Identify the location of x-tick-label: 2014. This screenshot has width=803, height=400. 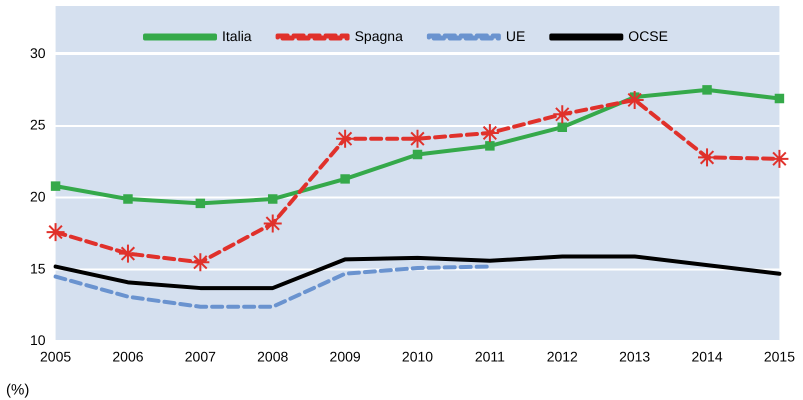
(707, 356).